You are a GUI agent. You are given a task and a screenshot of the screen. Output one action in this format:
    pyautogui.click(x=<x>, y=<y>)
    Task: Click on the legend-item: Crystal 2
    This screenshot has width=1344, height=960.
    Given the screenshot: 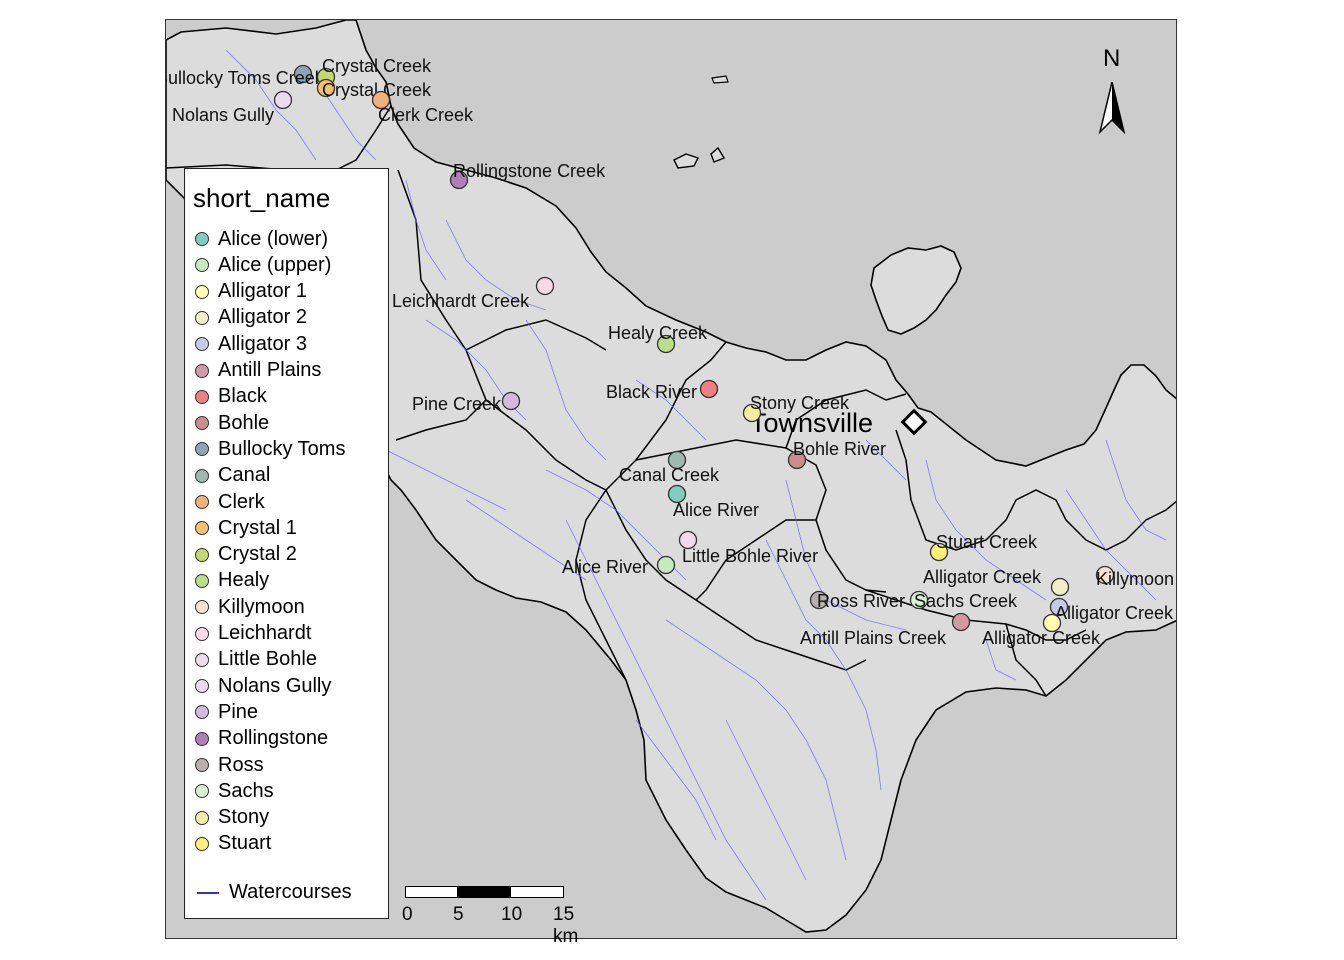 What is the action you would take?
    pyautogui.click(x=246, y=555)
    